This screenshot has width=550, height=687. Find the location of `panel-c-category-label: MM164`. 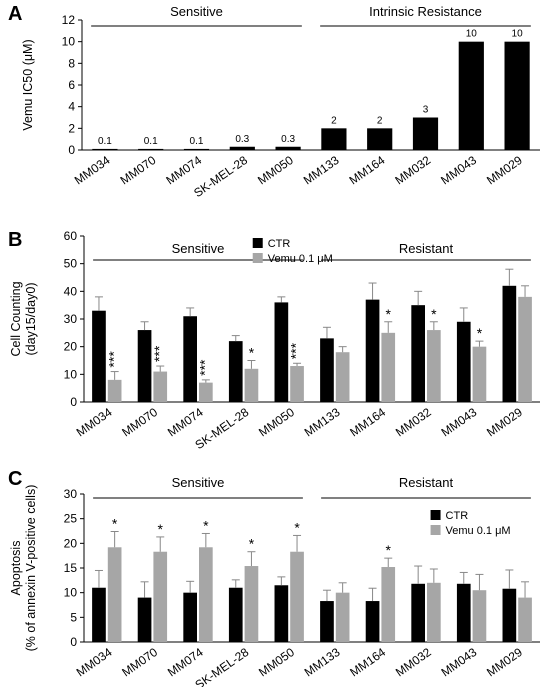

panel-c-category-label: MM164 is located at coordinates (367, 662).